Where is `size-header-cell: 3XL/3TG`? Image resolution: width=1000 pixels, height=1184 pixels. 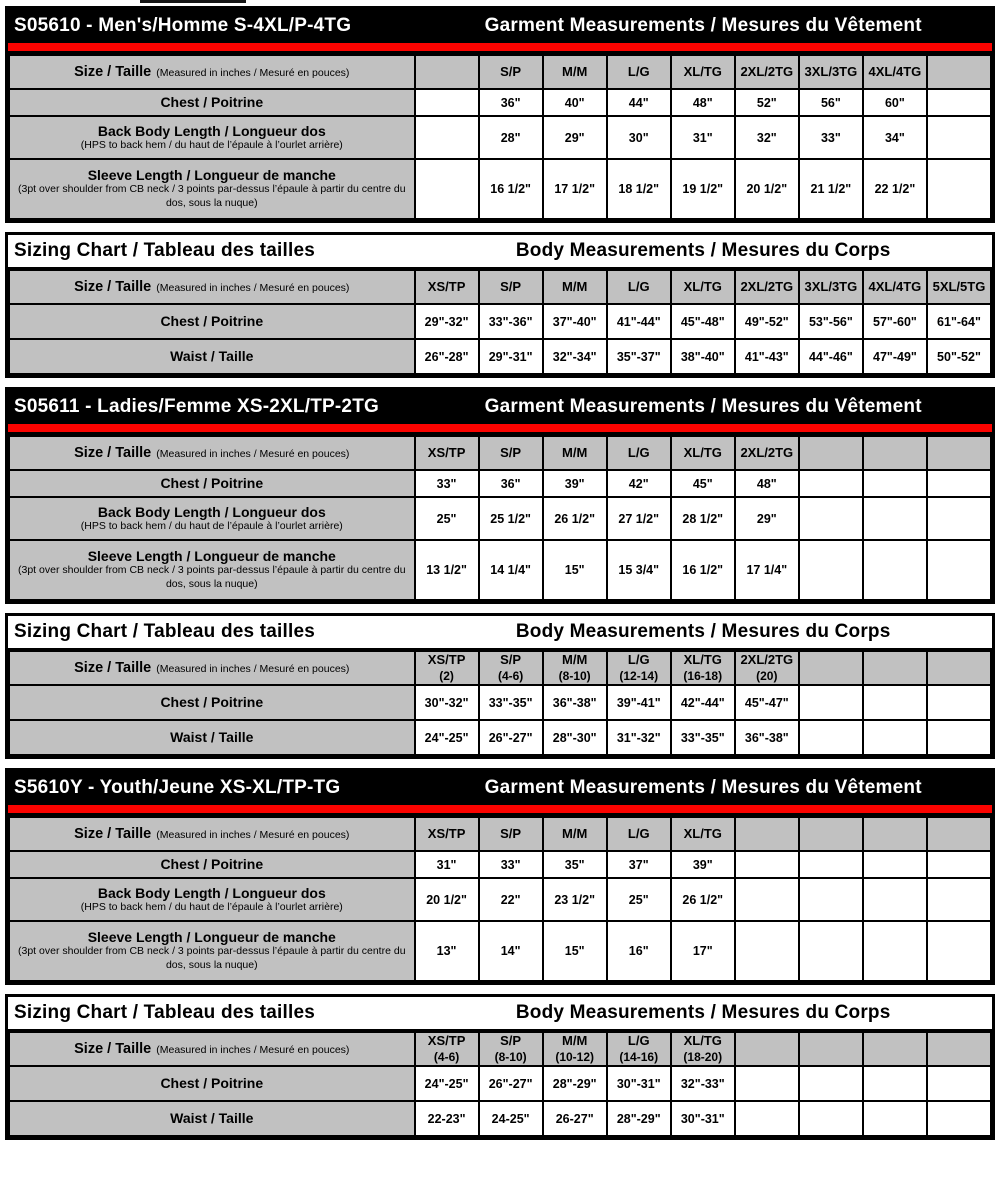
size-header-cell: 3XL/3TG is located at coordinates (830, 72).